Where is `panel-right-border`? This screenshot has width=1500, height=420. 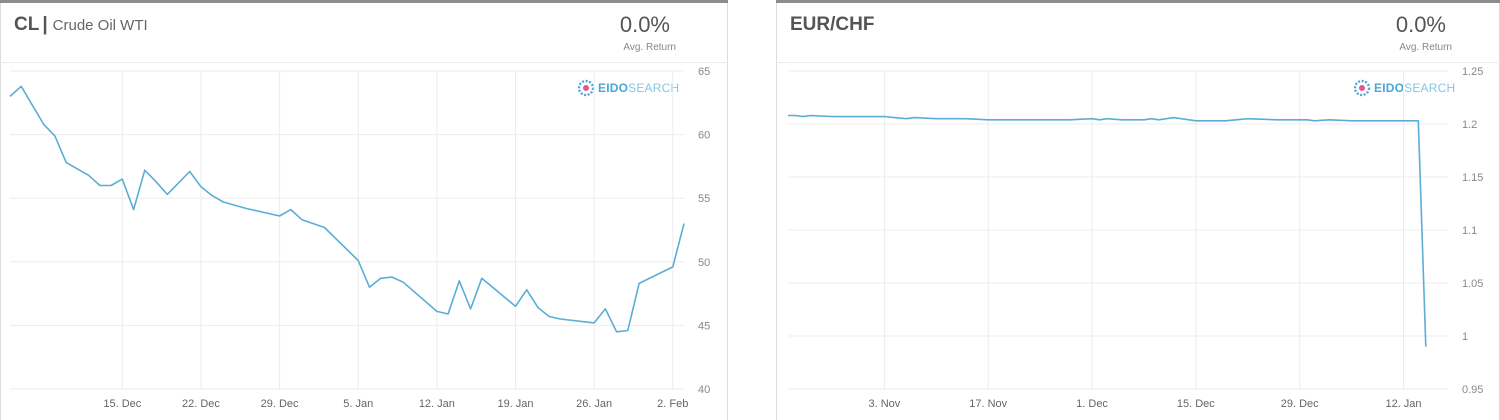 panel-right-border is located at coordinates (727, 211).